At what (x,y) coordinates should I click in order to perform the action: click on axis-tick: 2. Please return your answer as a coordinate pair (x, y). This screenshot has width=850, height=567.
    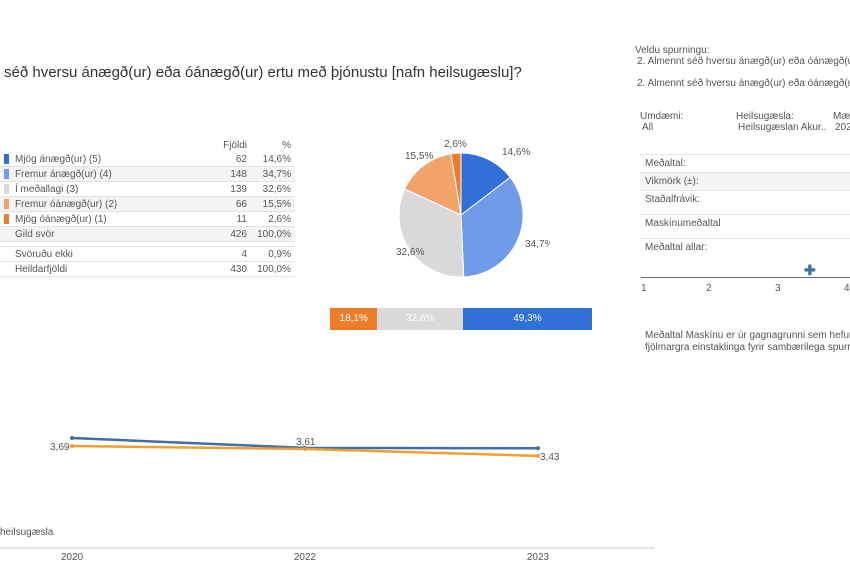
    Looking at the image, I should click on (709, 288).